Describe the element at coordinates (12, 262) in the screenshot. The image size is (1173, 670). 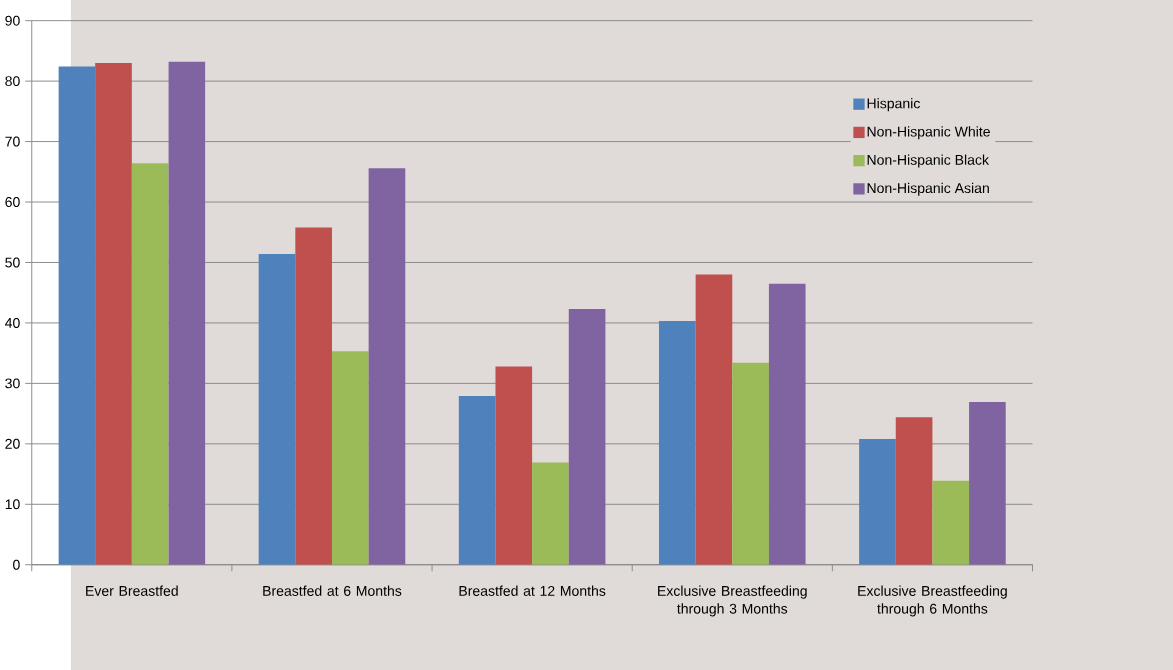
I see `y-tick-label: 50` at that location.